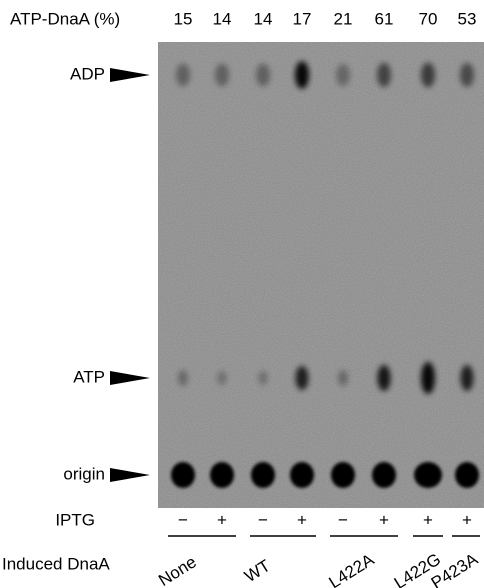 The image size is (484, 588). I want to click on header-label: ATP-DnaA (%), so click(65, 18).